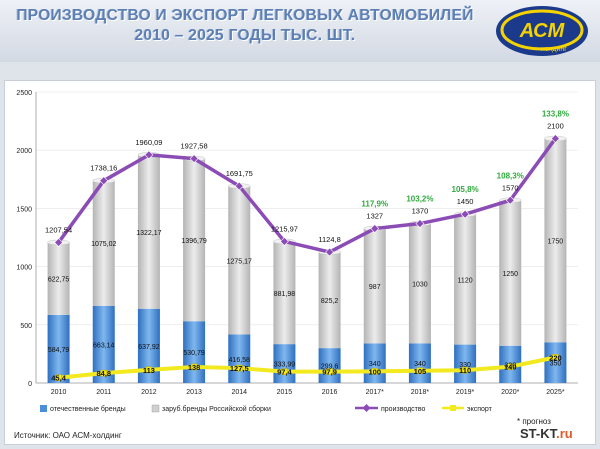 The image size is (600, 449). What do you see at coordinates (24, 268) in the screenshot?
I see `y-tick-label: 1000` at bounding box center [24, 268].